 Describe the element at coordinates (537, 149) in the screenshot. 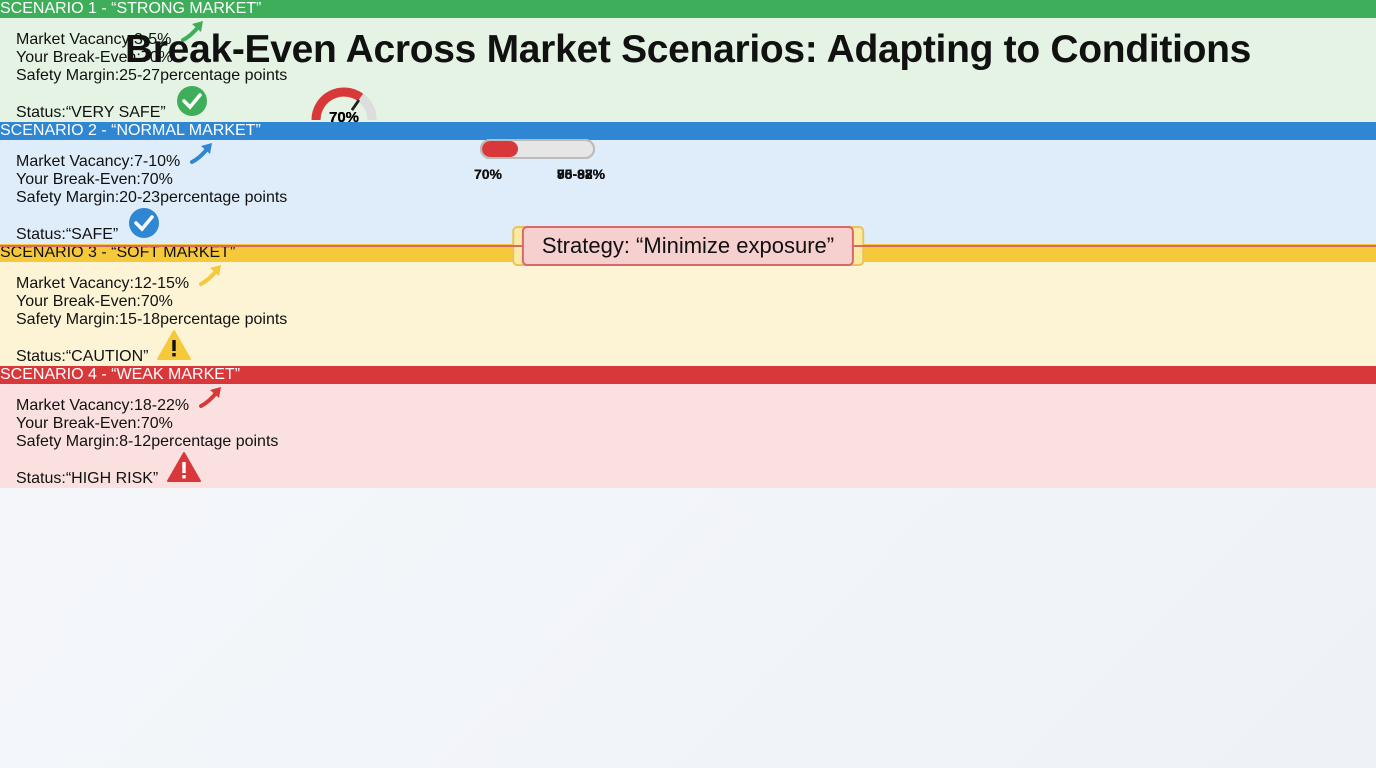

I see `margin-bar` at that location.